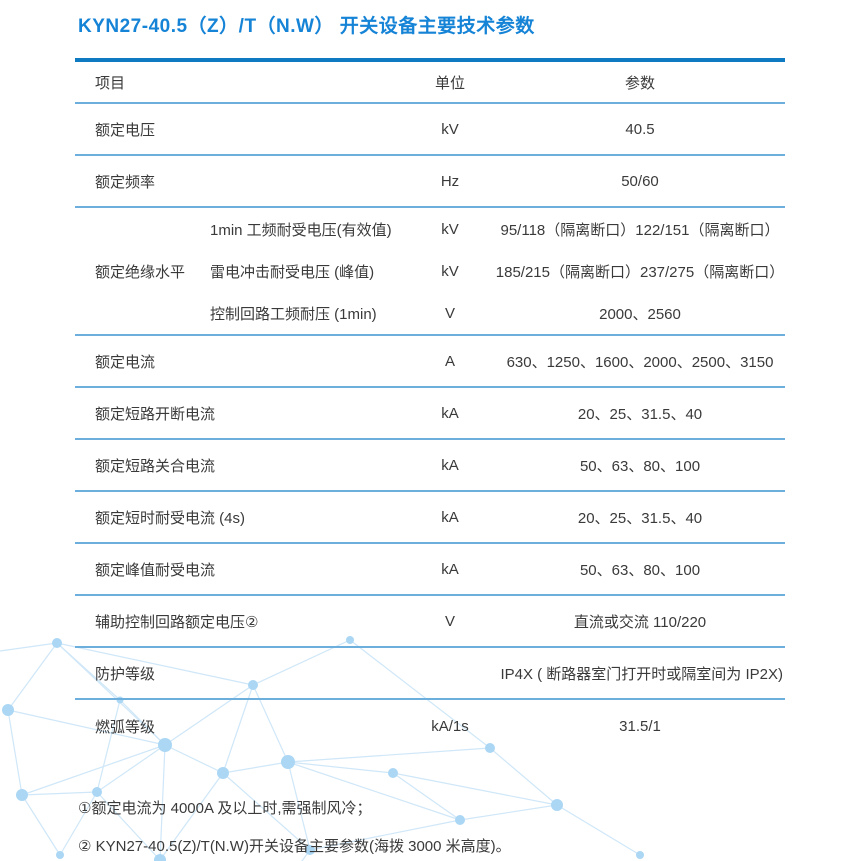  What do you see at coordinates (155, 466) in the screenshot?
I see `row-item-label: 额定短路关合电流` at bounding box center [155, 466].